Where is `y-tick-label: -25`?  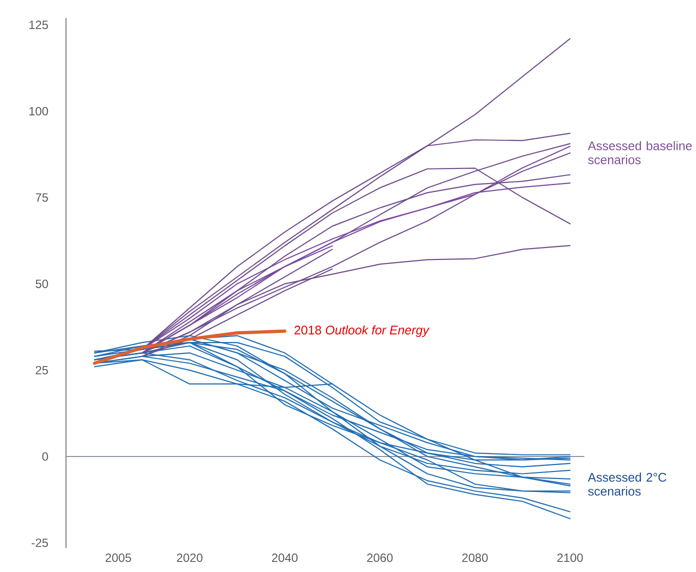
y-tick-label: -25 is located at coordinates (40, 543).